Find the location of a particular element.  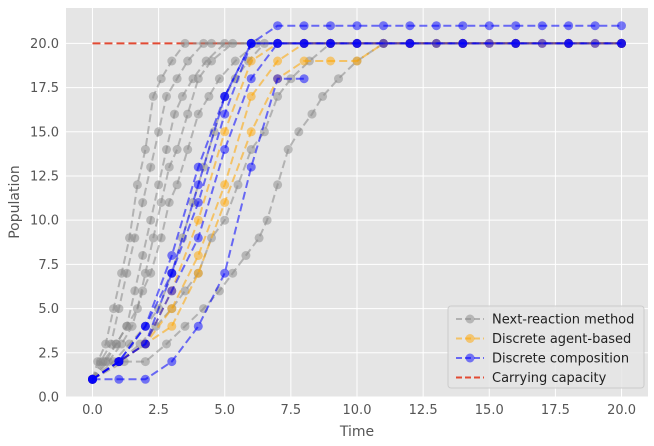

y-tick-label: 2.5 is located at coordinates (48, 353).